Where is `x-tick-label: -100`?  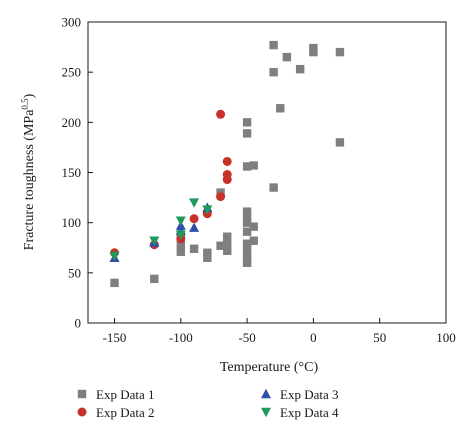
x-tick-label: -100 is located at coordinates (181, 337).